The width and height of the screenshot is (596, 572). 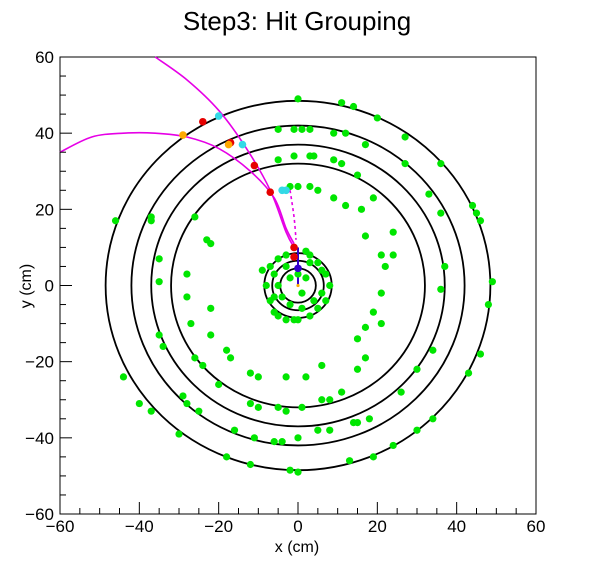 I want to click on y-tick-label: 60, so click(x=44, y=57).